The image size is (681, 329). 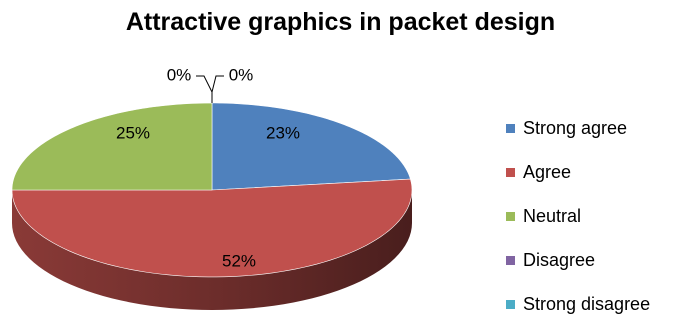 I want to click on legend-item-neutral: Neutral, so click(x=578, y=216).